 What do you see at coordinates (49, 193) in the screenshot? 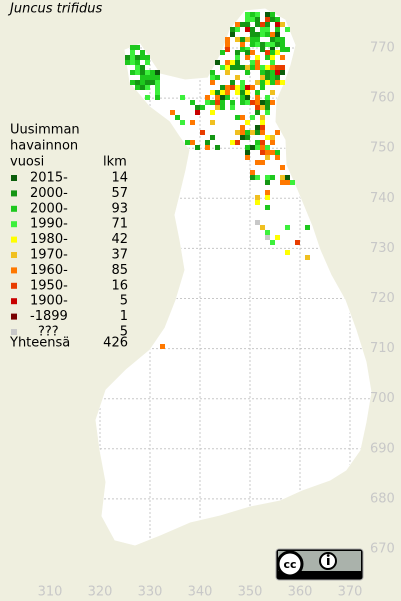
I see `legend-label: 2000-` at bounding box center [49, 193].